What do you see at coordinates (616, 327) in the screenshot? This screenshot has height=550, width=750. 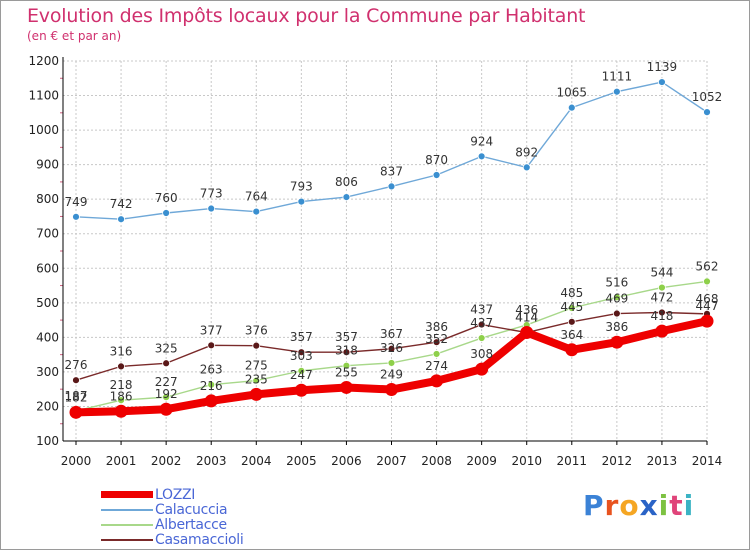 I see `data-label-lozzi: 386` at bounding box center [616, 327].